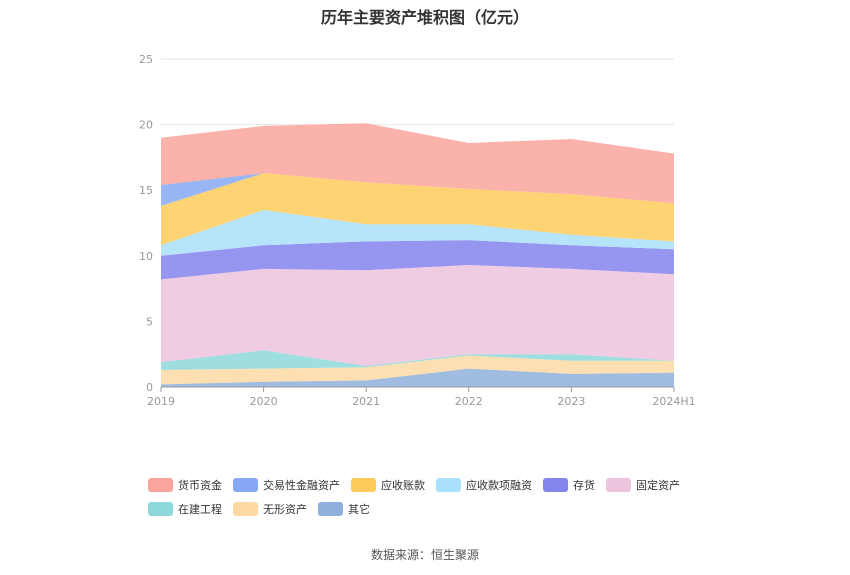 This screenshot has width=850, height=575. What do you see at coordinates (200, 509) in the screenshot?
I see `legend-label: 在建工程` at bounding box center [200, 509].